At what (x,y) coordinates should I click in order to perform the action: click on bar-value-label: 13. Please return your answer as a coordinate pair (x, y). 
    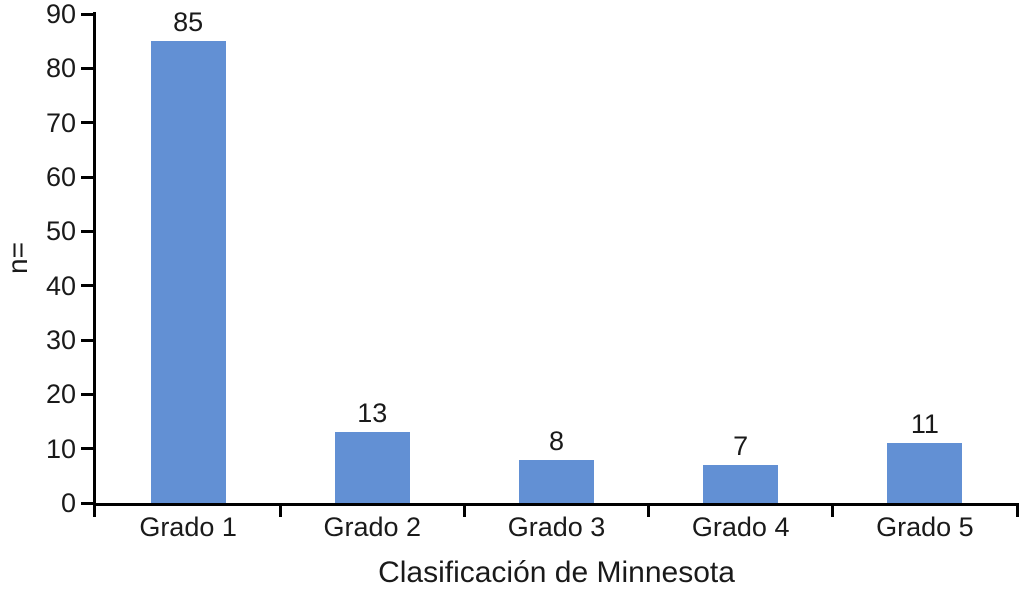
    Looking at the image, I should click on (372, 413).